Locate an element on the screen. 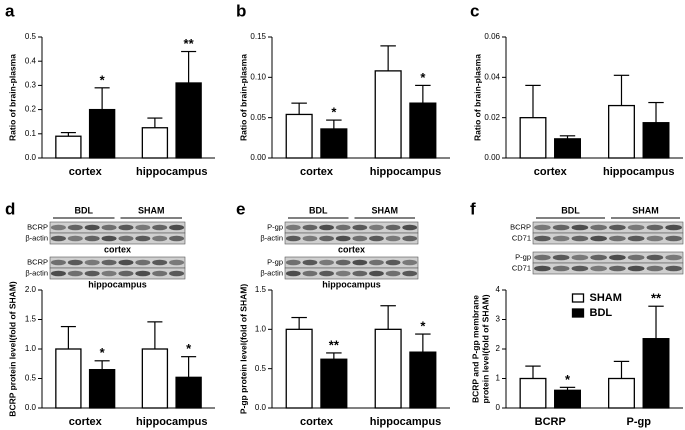 Image resolution: width=685 pixels, height=430 pixels. panel-label: e is located at coordinates (240, 208).